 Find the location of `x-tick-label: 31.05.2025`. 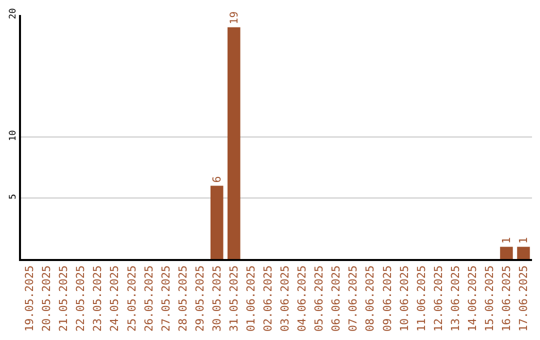

x-tick-label: 31.05.2025 is located at coordinates (233, 298).